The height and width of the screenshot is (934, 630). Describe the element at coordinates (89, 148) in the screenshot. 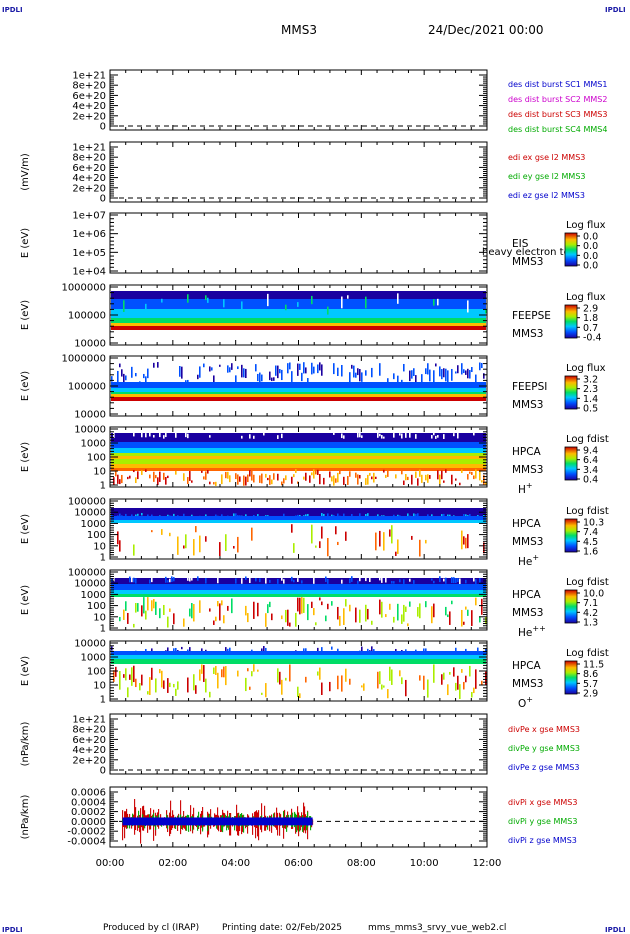

I see `y-tick-label: 1e+21` at that location.